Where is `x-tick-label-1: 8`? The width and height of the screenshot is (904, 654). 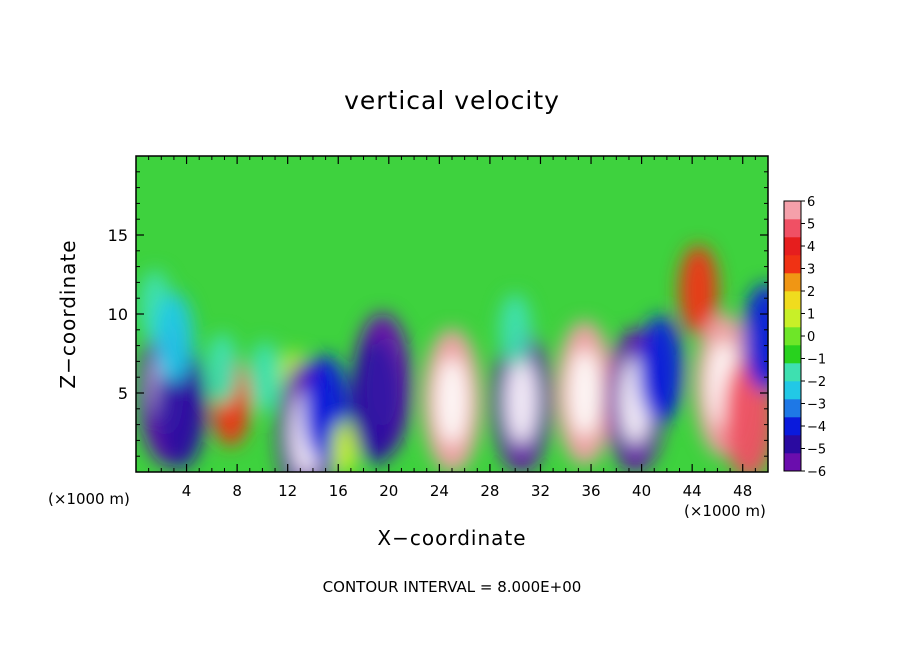
x-tick-label-1: 8 is located at coordinates (237, 491).